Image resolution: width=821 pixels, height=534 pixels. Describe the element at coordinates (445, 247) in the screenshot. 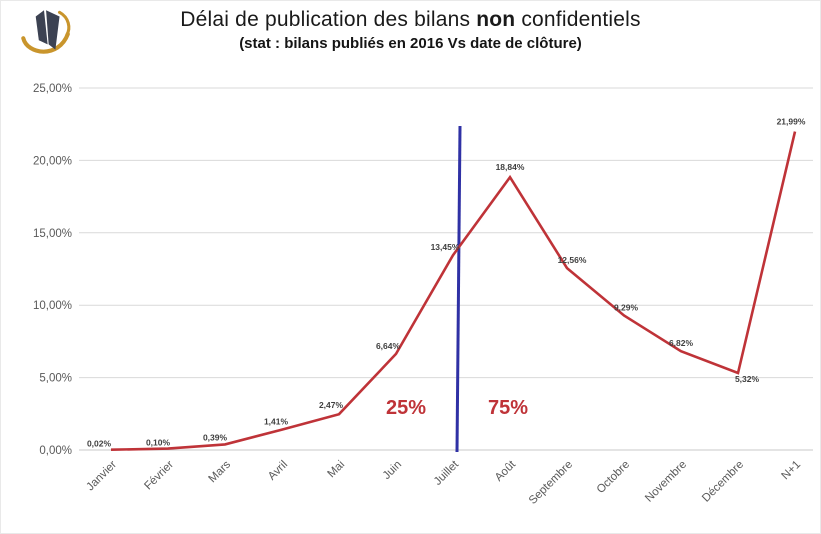

I see `data-point-label: 13,45%` at that location.